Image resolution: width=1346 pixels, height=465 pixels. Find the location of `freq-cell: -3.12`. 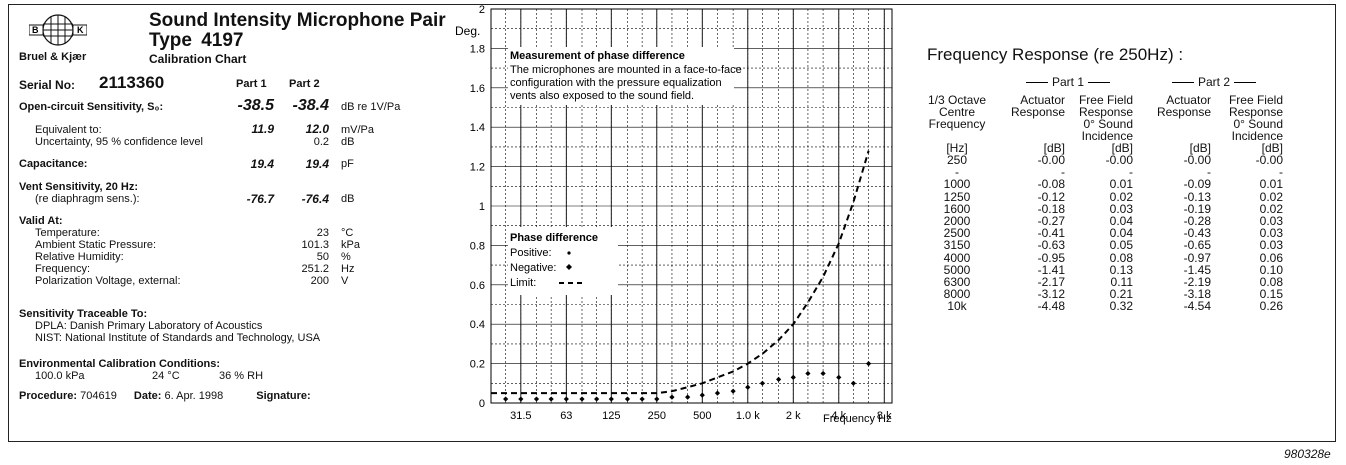

freq-cell: -3.12 is located at coordinates (1051, 294).